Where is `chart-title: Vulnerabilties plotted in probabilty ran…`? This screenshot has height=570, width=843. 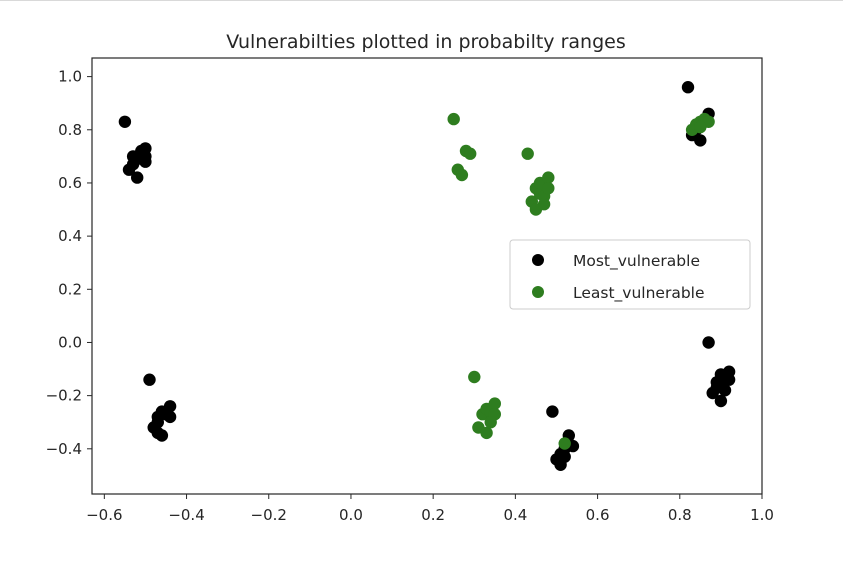
chart-title: Vulnerabilties plotted in probabilty ran… is located at coordinates (425, 42).